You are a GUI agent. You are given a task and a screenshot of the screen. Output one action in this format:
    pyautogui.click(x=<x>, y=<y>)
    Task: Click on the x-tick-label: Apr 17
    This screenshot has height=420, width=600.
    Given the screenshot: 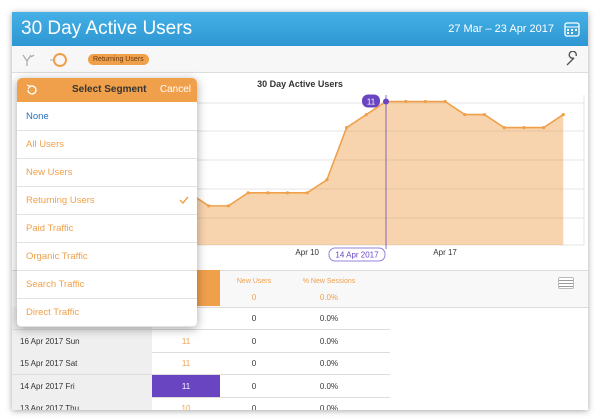 What is the action you would take?
    pyautogui.click(x=445, y=252)
    